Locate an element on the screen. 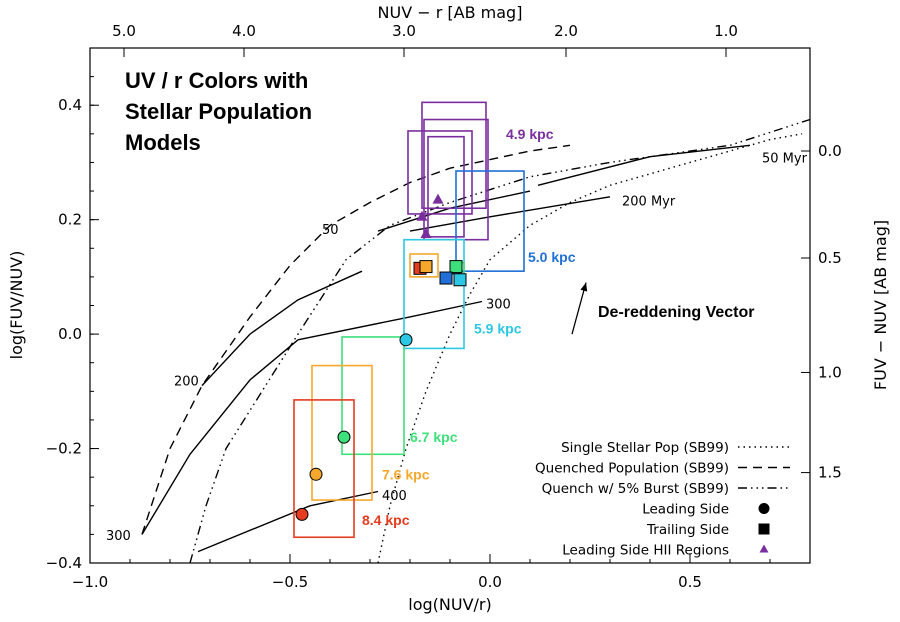 The image size is (900, 622). isochrone-label: 50 Myr is located at coordinates (785, 158).